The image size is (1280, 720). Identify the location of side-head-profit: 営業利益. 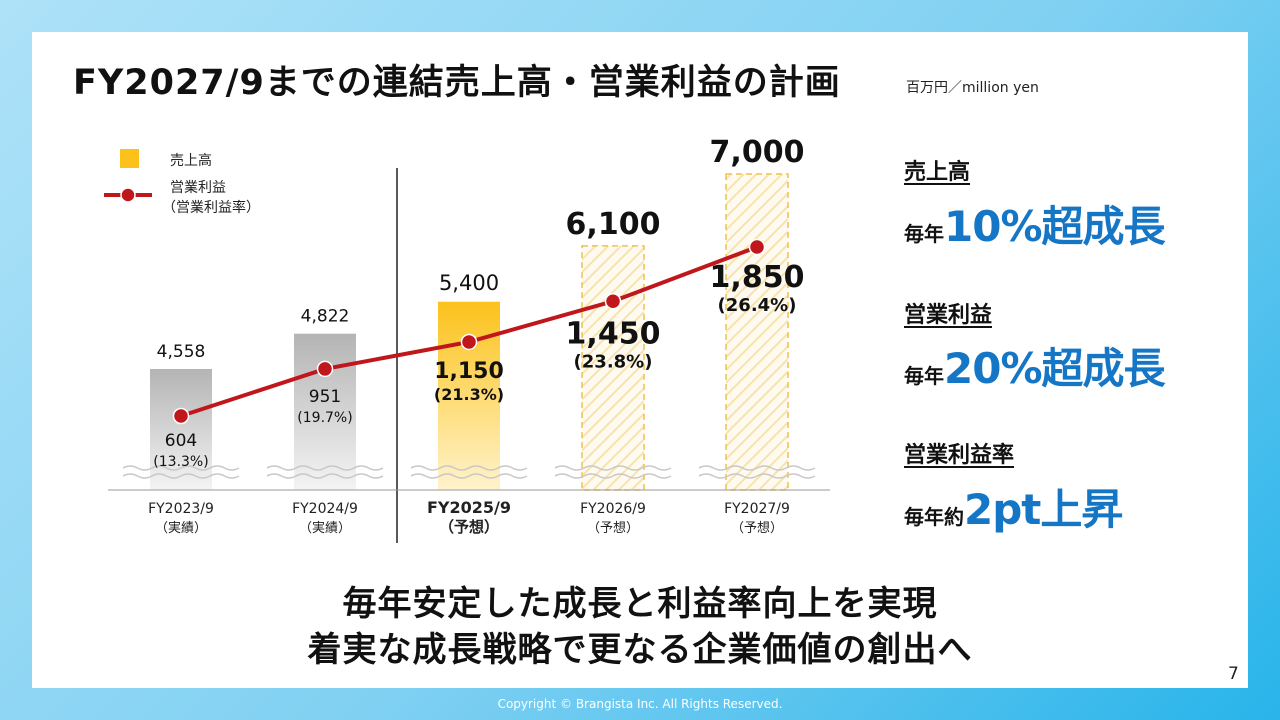
(948, 315).